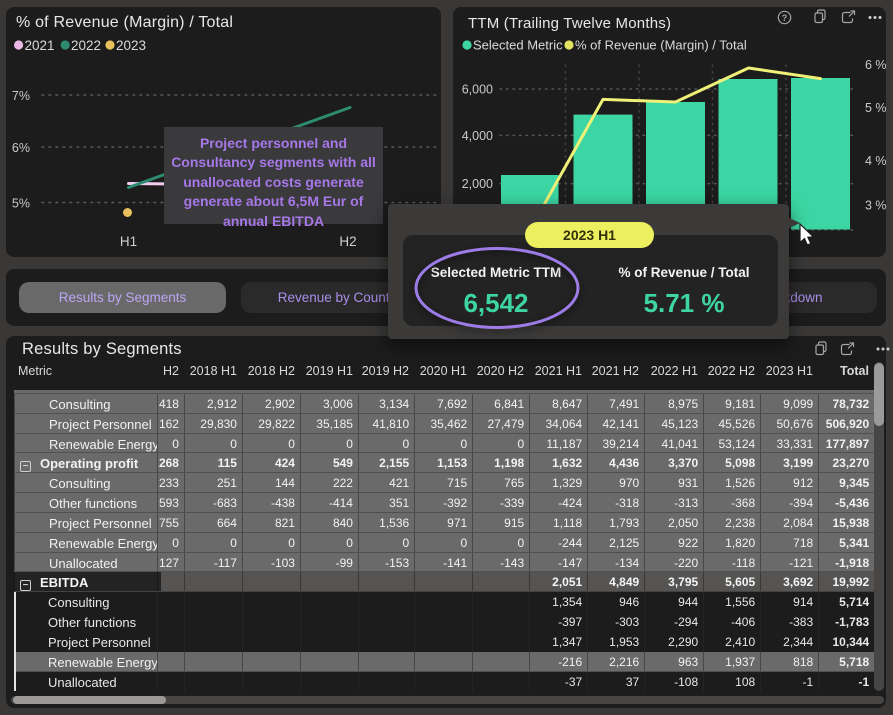 The image size is (893, 715). I want to click on svg-text: 6 %, so click(875, 65).